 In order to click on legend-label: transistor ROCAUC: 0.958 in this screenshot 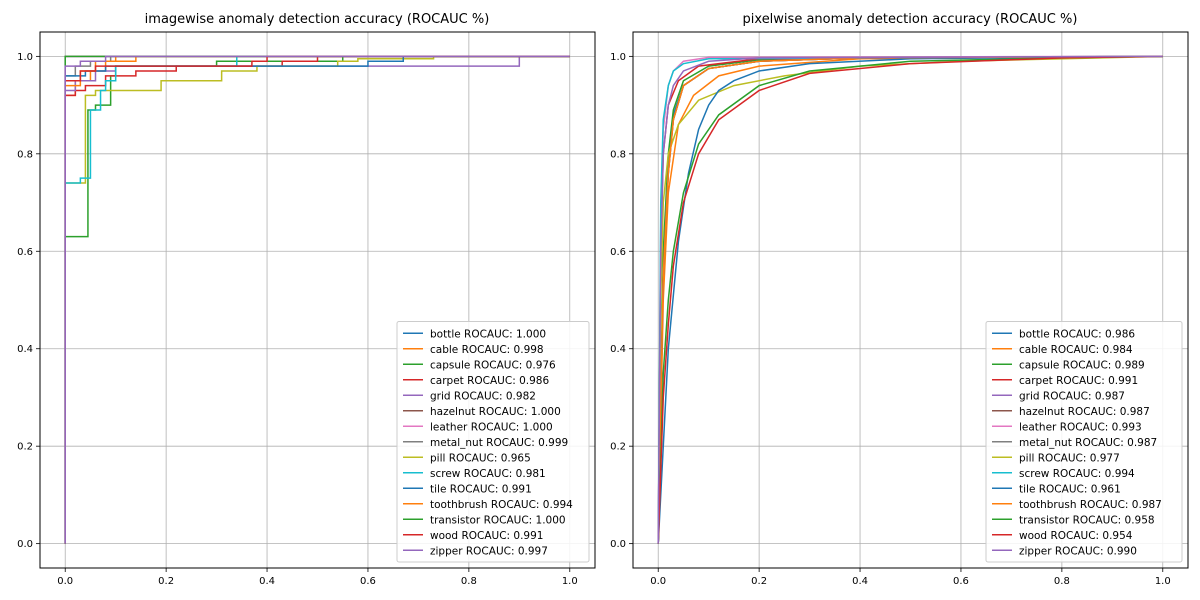, I will do `click(1087, 520)`.